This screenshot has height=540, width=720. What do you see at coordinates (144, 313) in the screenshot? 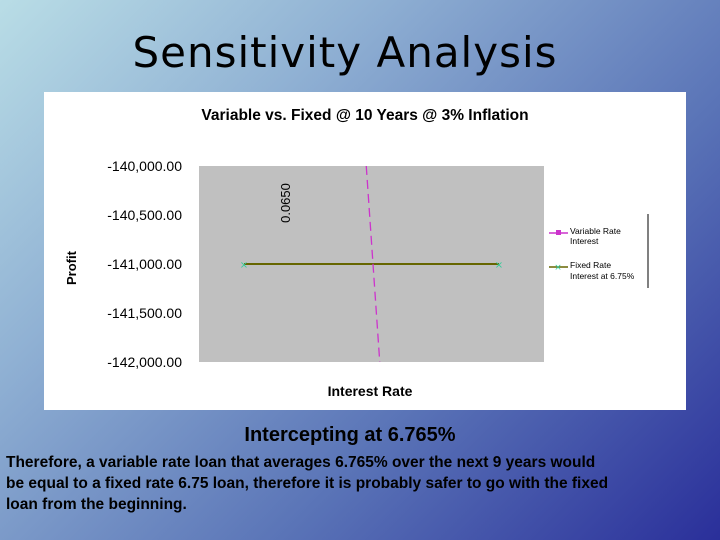
I see `y-tick-label: -141,500.00` at bounding box center [144, 313].